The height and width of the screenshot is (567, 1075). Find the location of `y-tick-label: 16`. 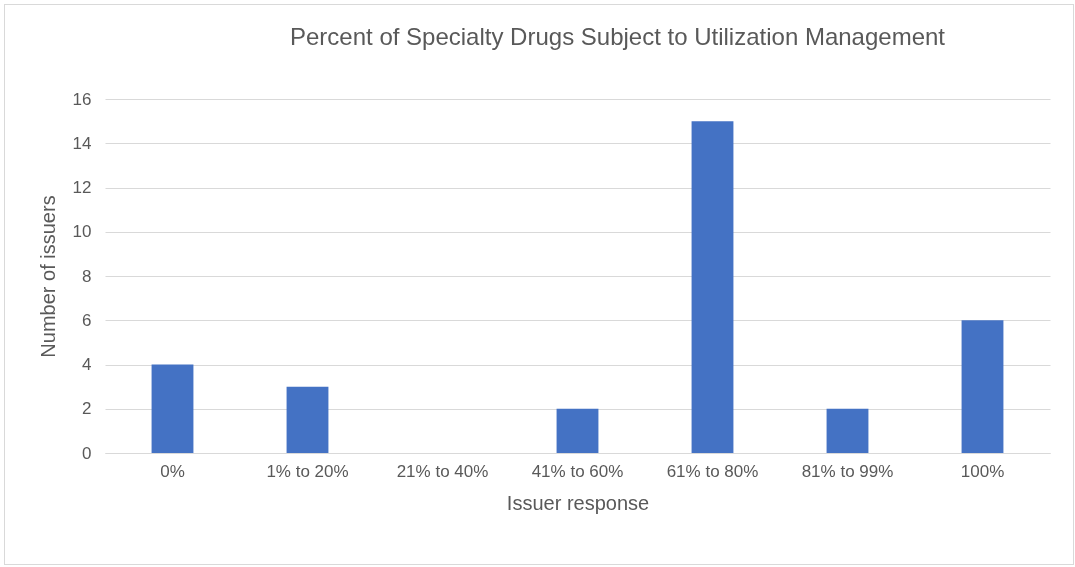

y-tick-label: 16 is located at coordinates (82, 99).